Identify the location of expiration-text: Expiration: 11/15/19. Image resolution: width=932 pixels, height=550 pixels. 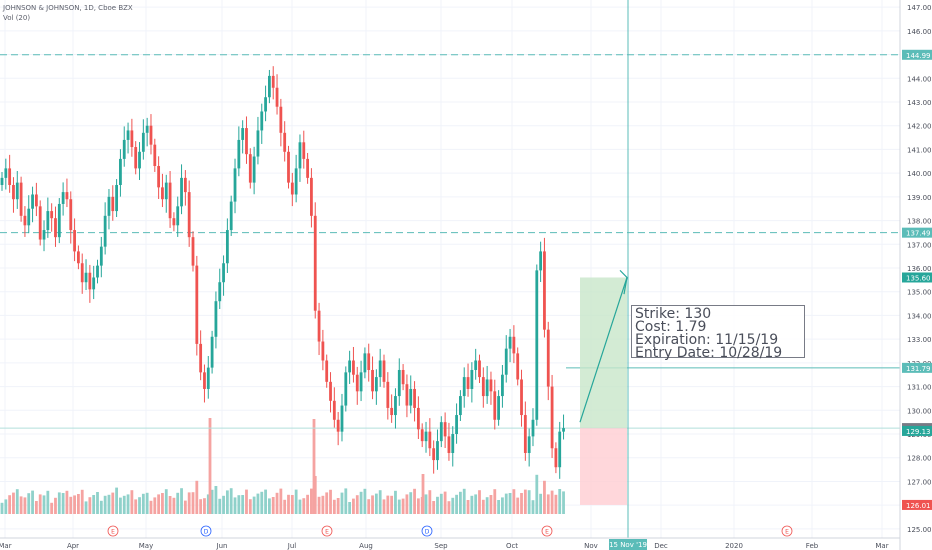
(707, 340).